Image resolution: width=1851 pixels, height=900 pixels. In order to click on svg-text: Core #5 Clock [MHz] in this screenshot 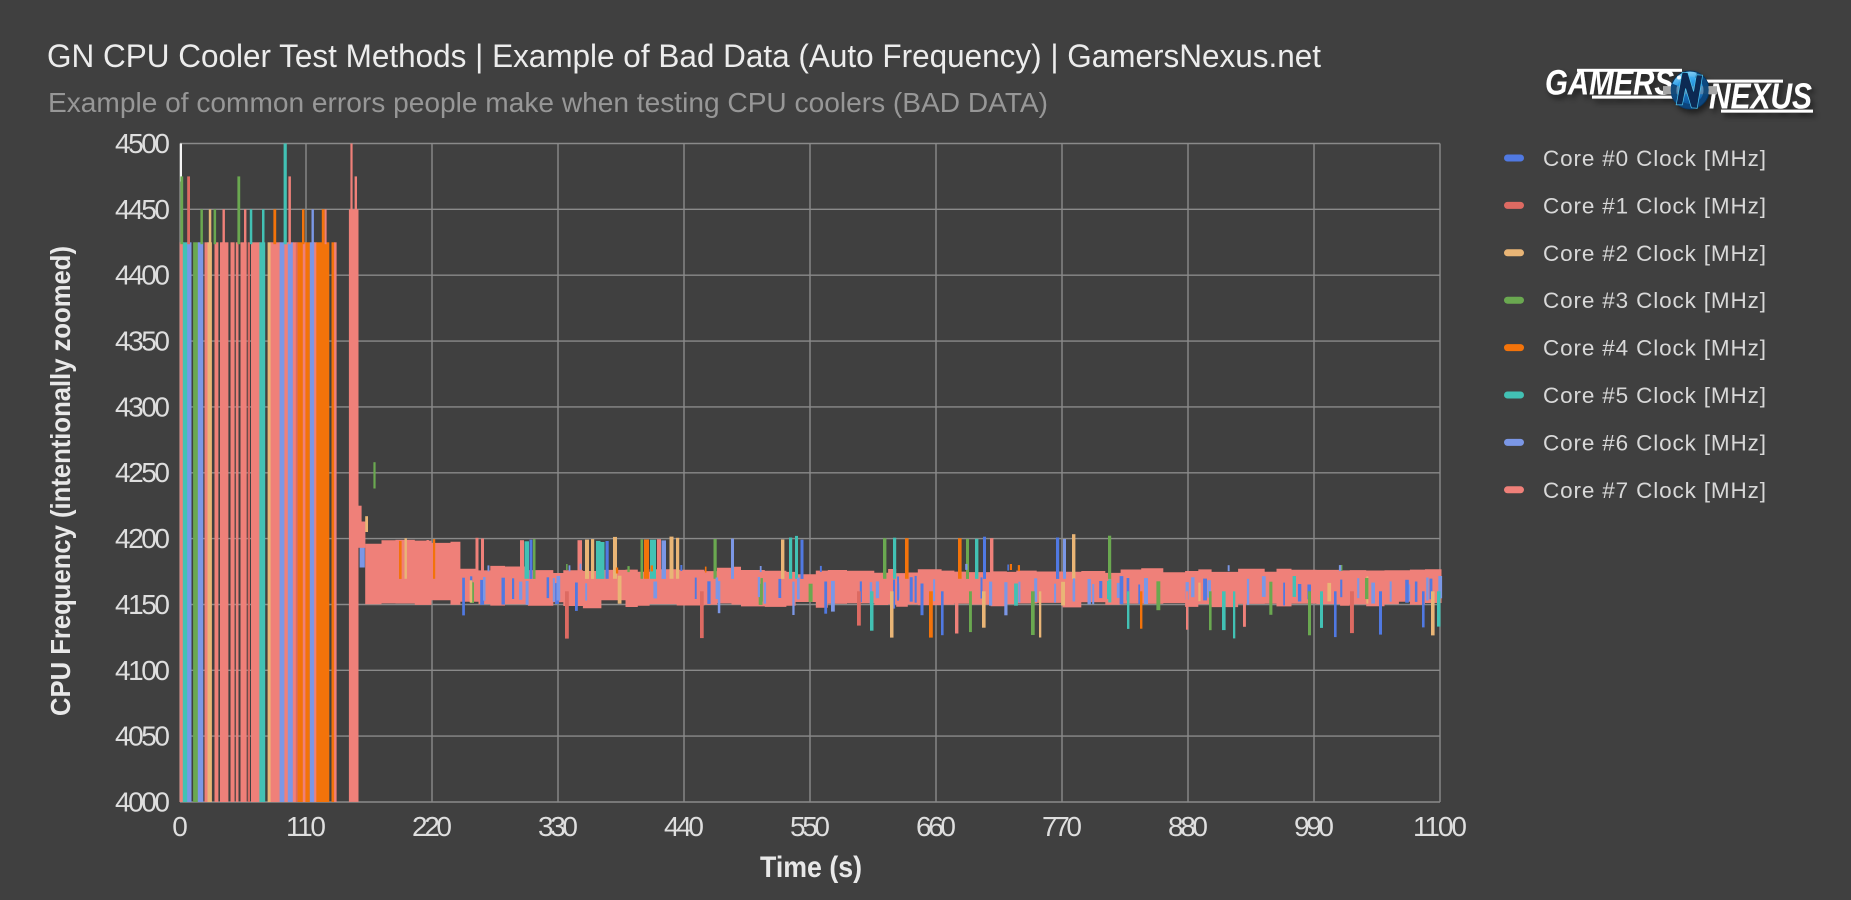, I will do `click(1654, 395)`.